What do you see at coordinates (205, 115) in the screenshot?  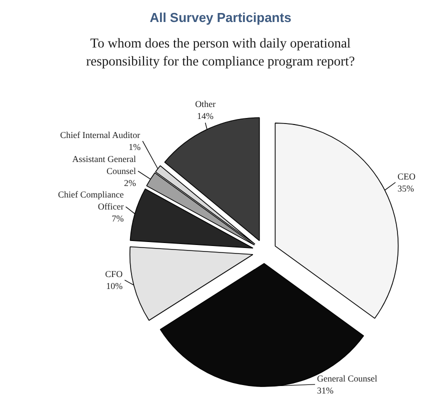 I see `data-label: 14%` at bounding box center [205, 115].